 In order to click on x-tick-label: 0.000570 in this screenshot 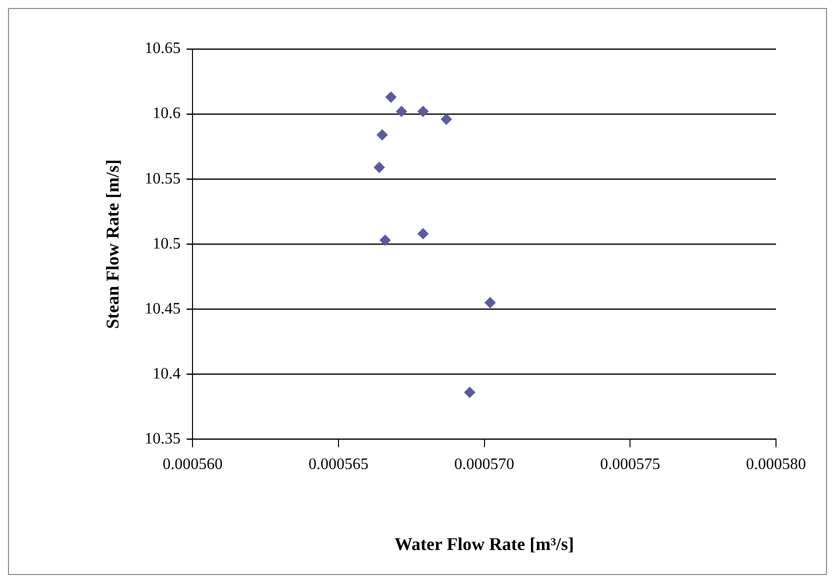, I will do `click(484, 465)`.